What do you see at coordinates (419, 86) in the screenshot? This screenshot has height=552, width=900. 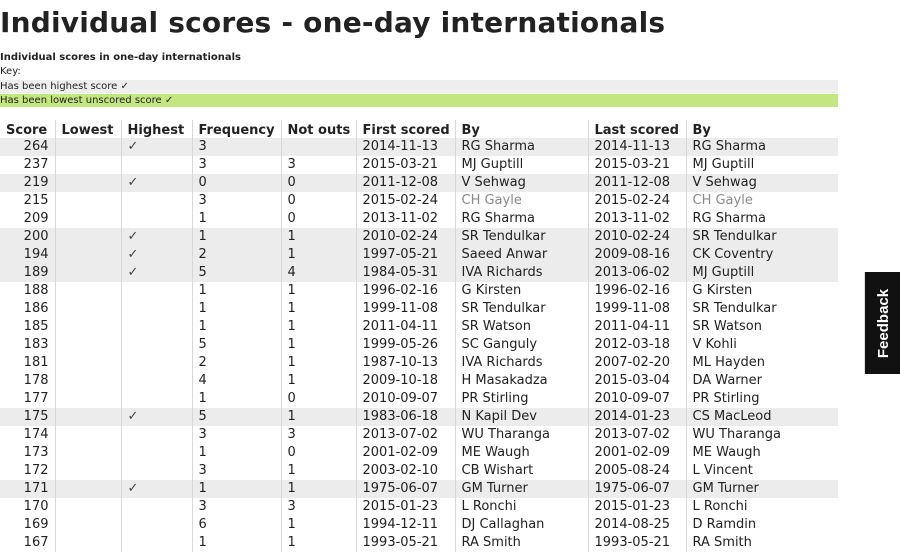 I see `key-highest-score: Has been highest score ✓` at bounding box center [419, 86].